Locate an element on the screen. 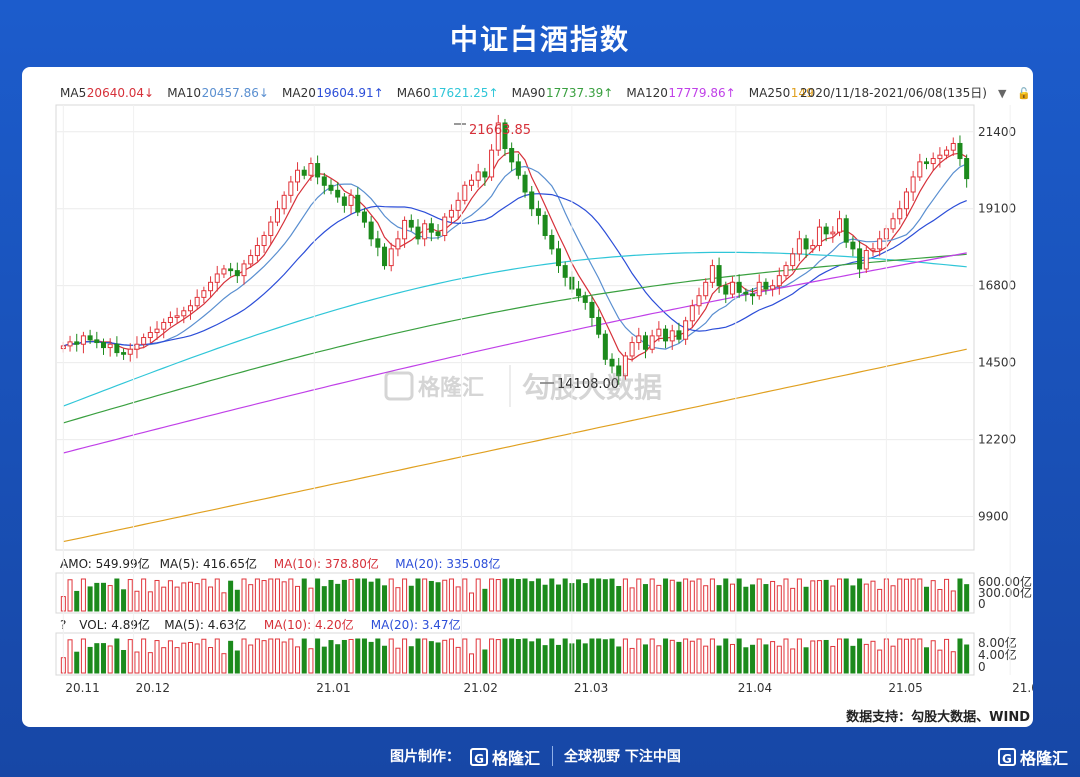 The image size is (1080, 777). y-tick-label: 9900 is located at coordinates (993, 517).